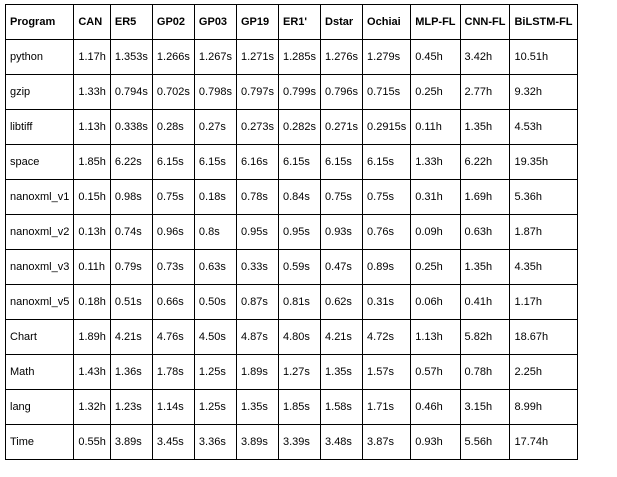 This screenshot has width=617, height=477. What do you see at coordinates (387, 442) in the screenshot?
I see `time-value-cell: 3.87s` at bounding box center [387, 442].